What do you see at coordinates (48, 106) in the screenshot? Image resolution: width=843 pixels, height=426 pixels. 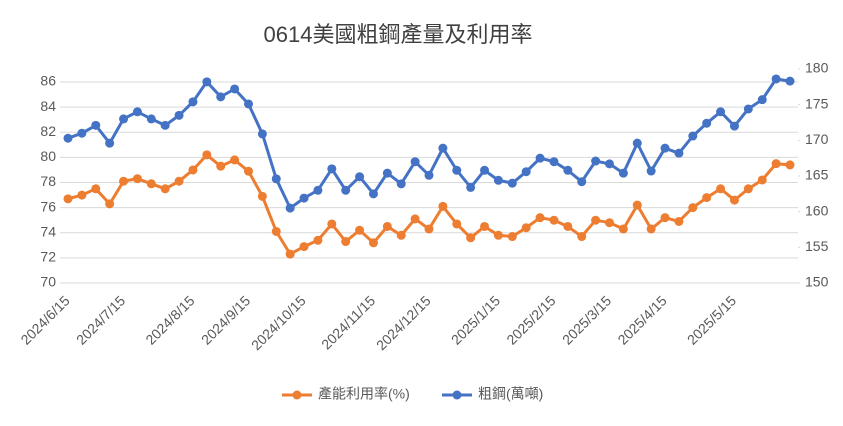 I see `y-tick-label: 84` at bounding box center [48, 106].